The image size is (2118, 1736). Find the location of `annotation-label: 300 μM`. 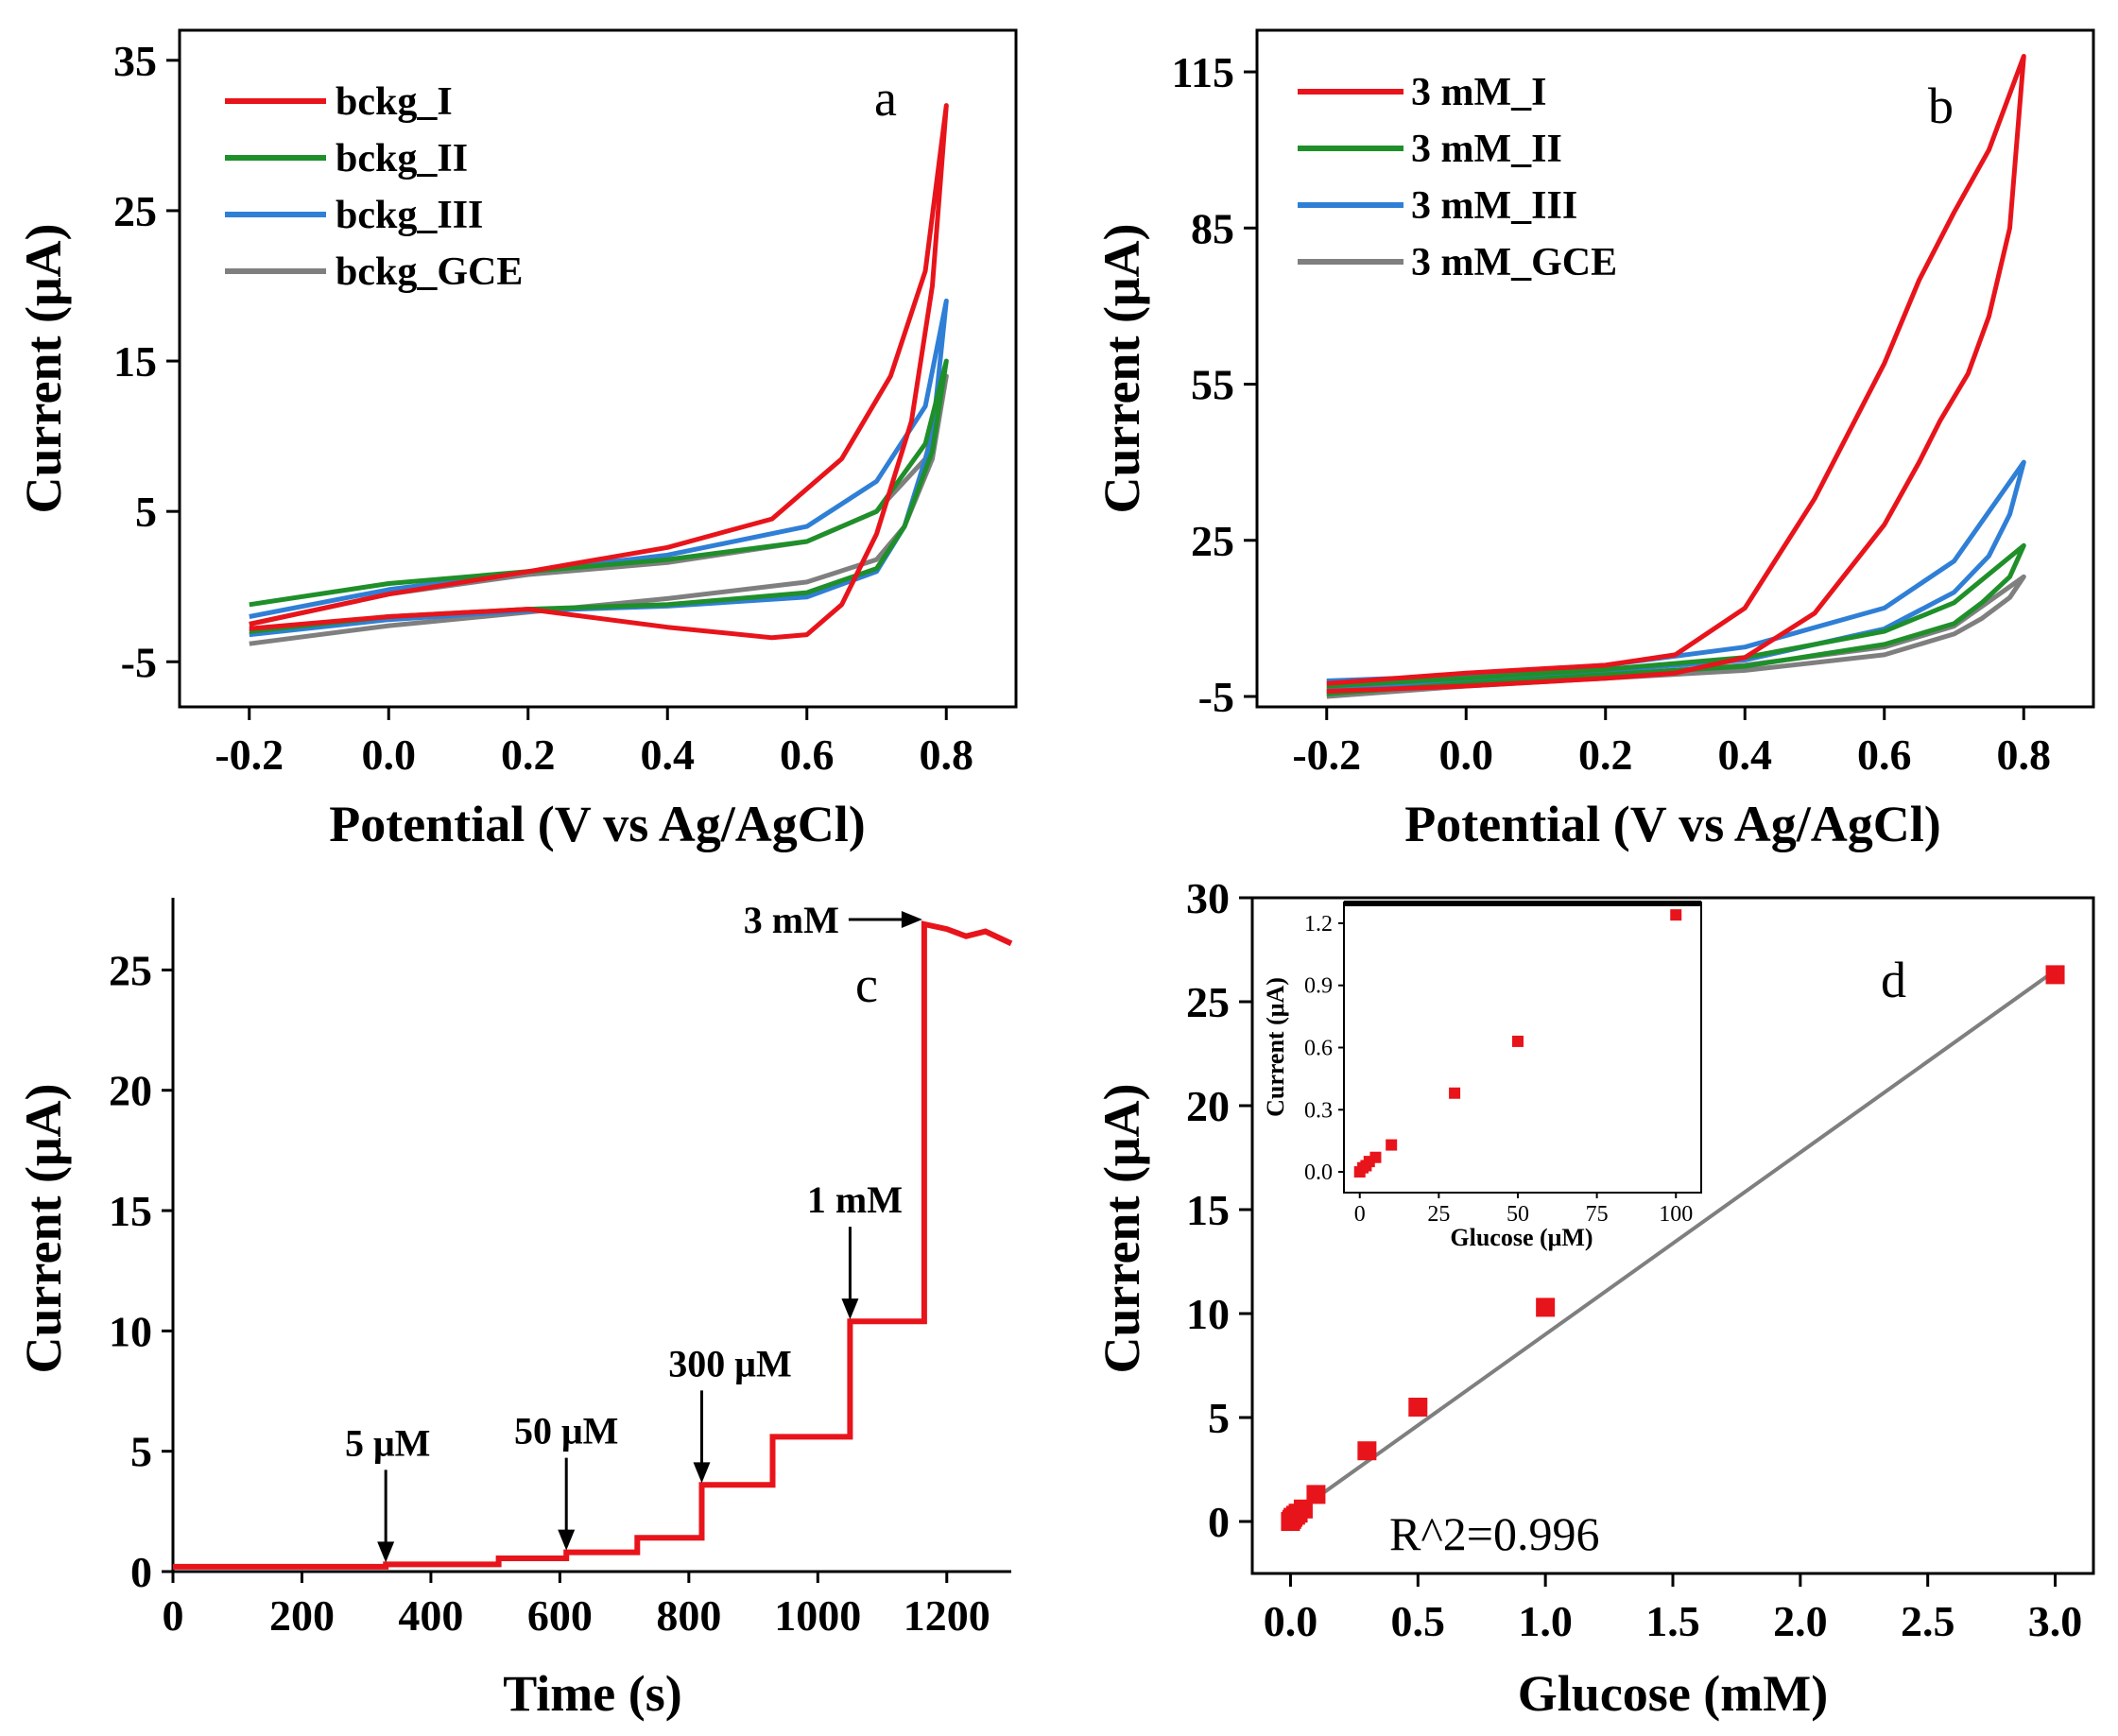

annotation-label: 300 μM is located at coordinates (729, 1363).